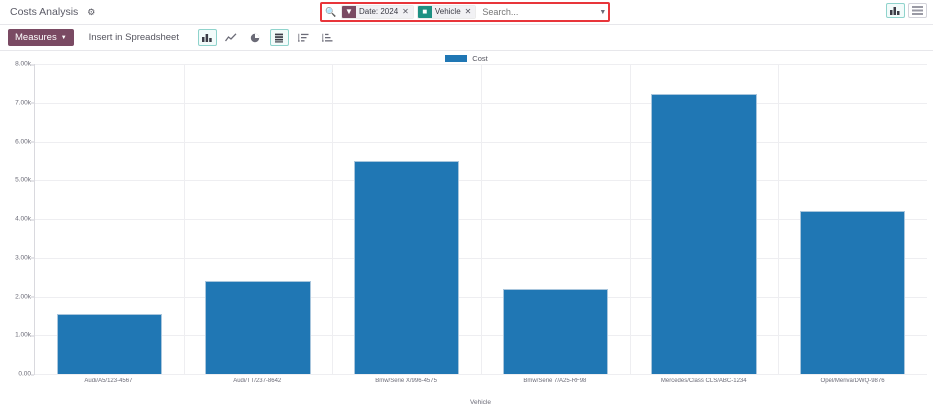 The width and height of the screenshot is (933, 411). What do you see at coordinates (456, 58) in the screenshot?
I see `legend-swatch-cost` at bounding box center [456, 58].